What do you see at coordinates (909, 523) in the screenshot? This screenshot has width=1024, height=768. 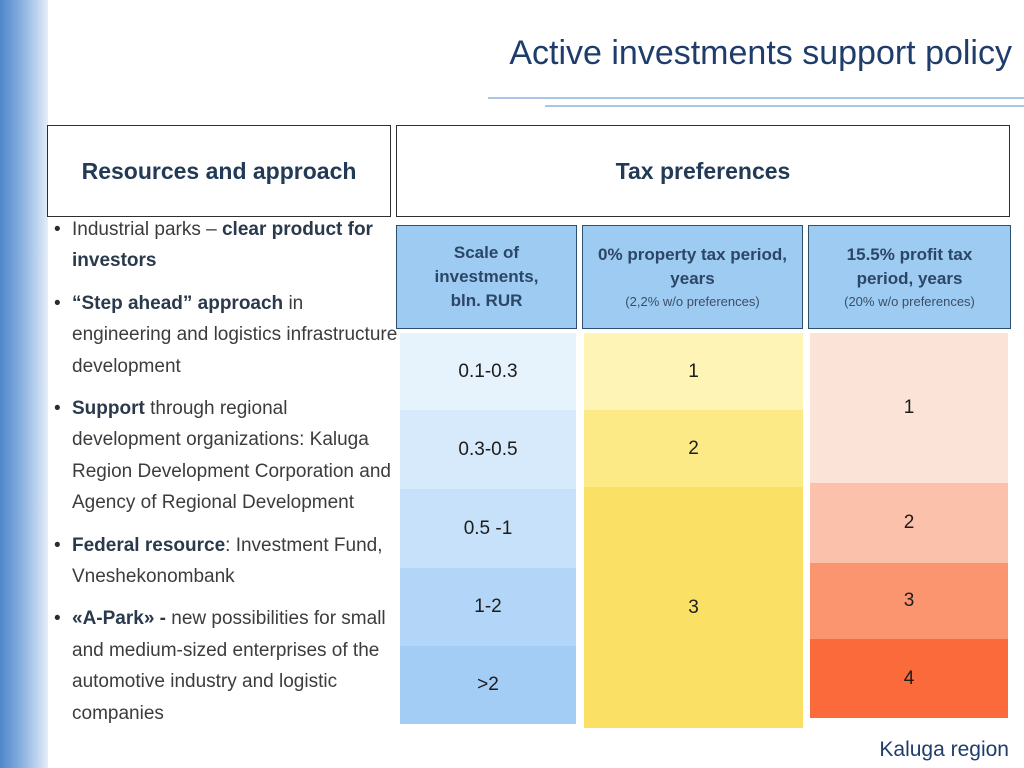 I see `profit-tax-cell: 2` at bounding box center [909, 523].